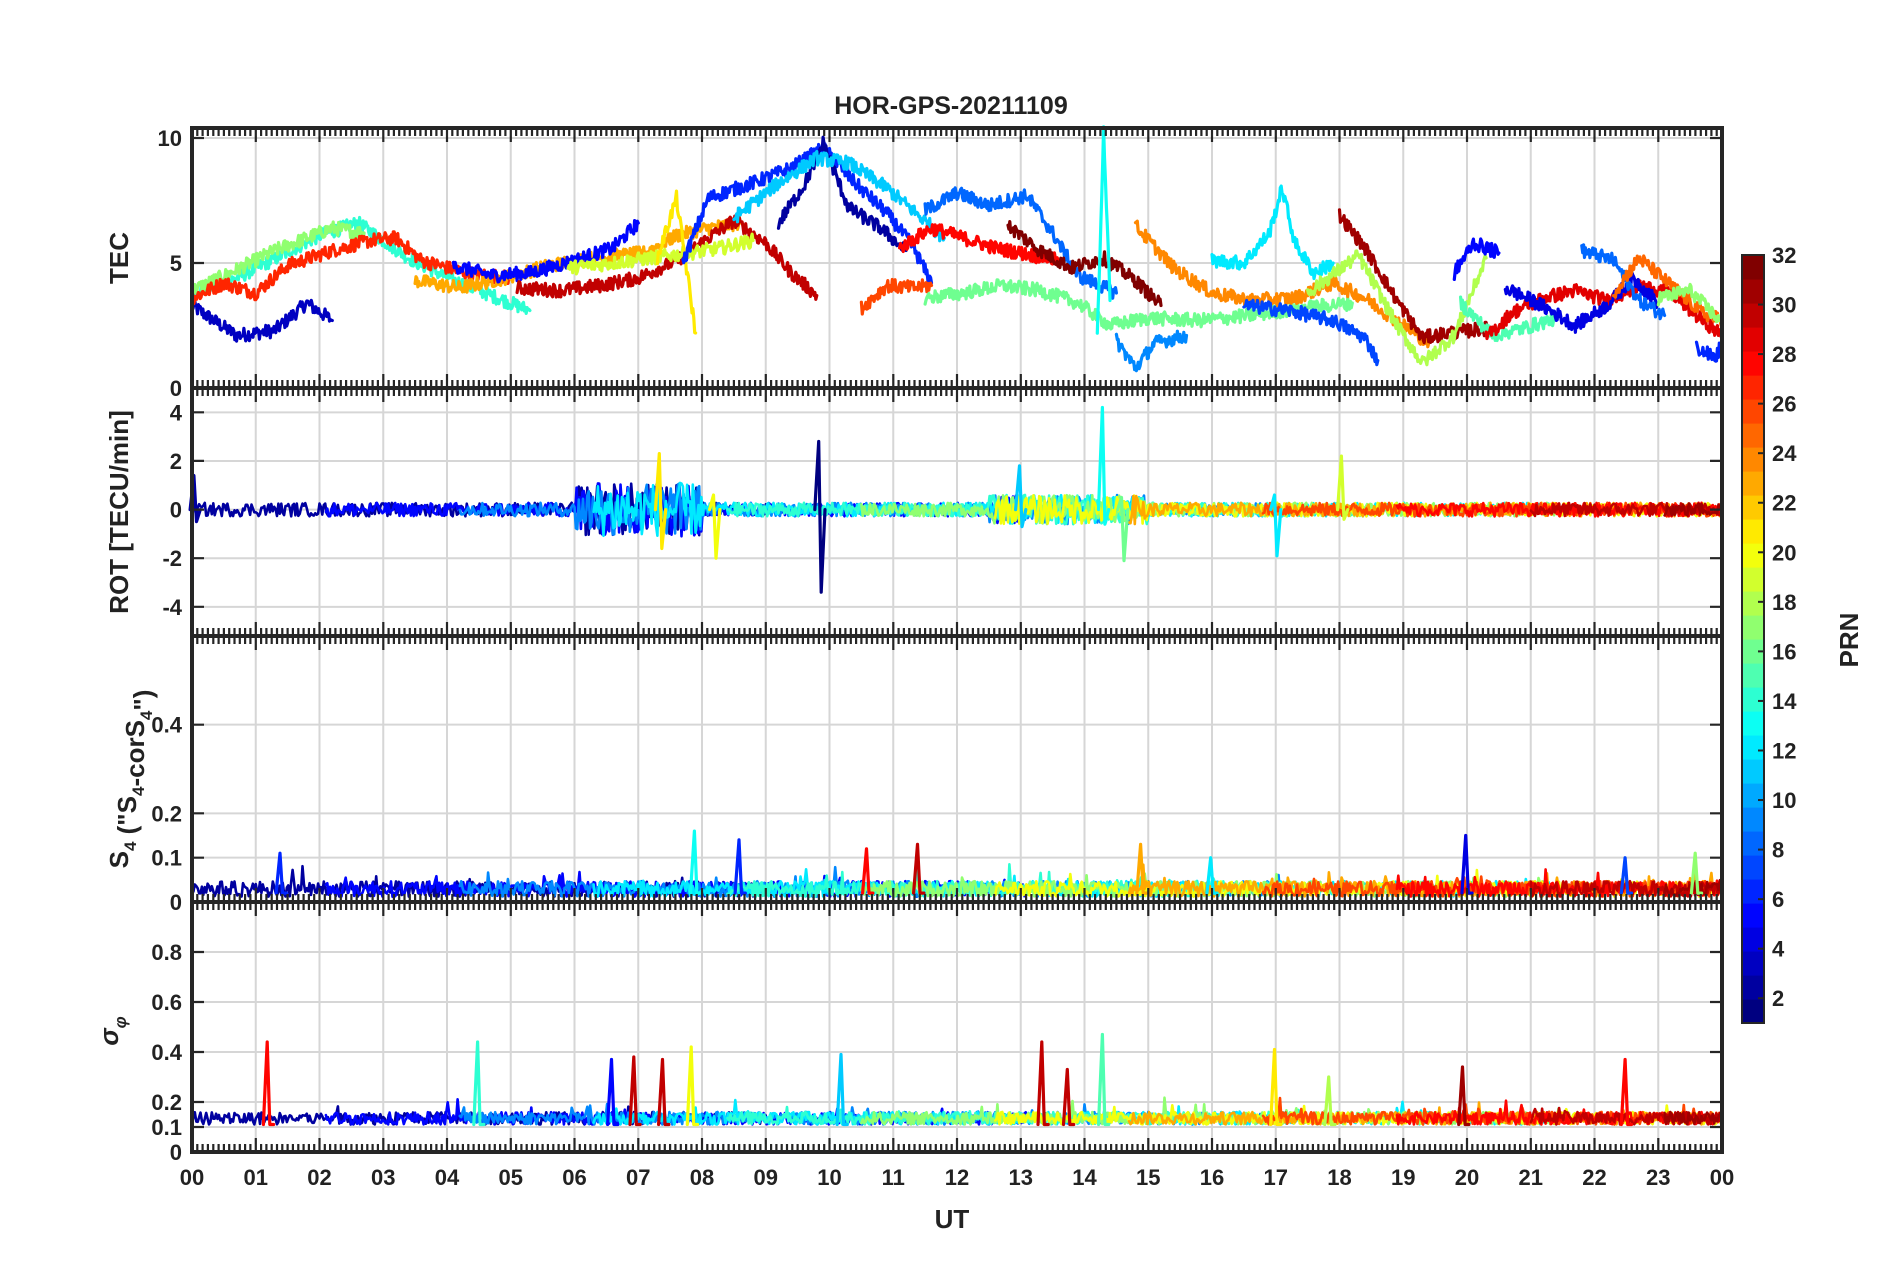 The height and width of the screenshot is (1272, 1902). What do you see at coordinates (893, 1177) in the screenshot?
I see `x-tick-label: 11` at bounding box center [893, 1177].